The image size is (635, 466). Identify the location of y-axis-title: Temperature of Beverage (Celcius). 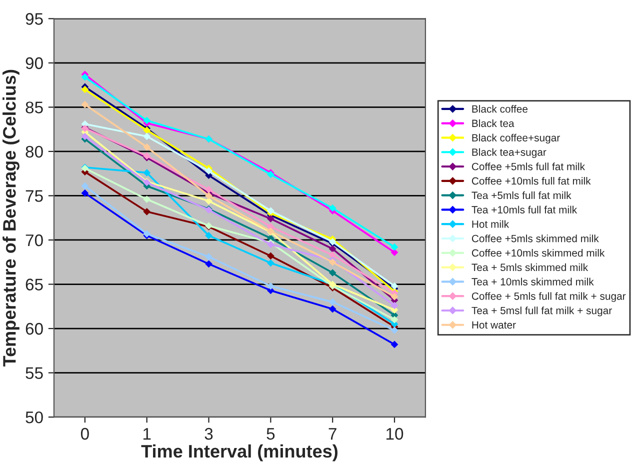
(11, 218).